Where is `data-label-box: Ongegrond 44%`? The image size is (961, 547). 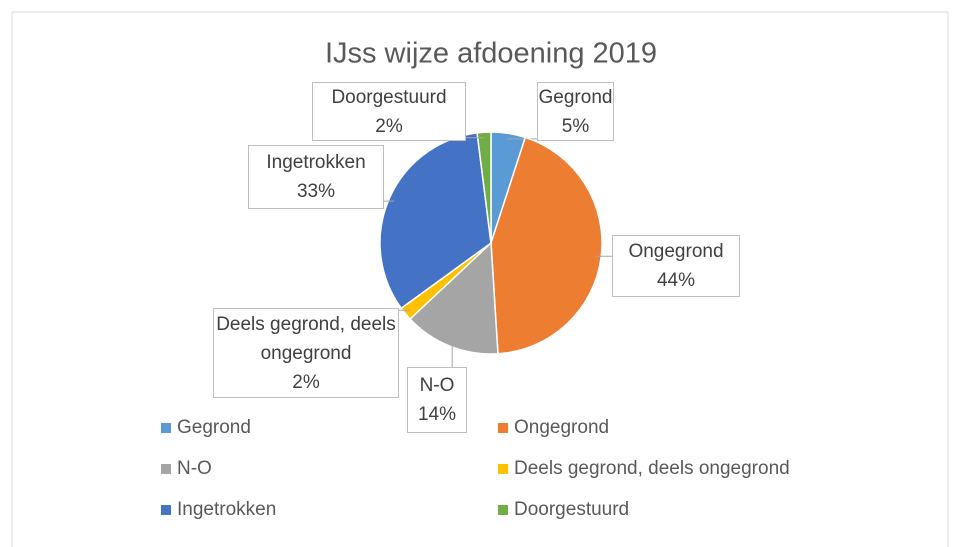
data-label-box: Ongegrond 44% is located at coordinates (676, 266).